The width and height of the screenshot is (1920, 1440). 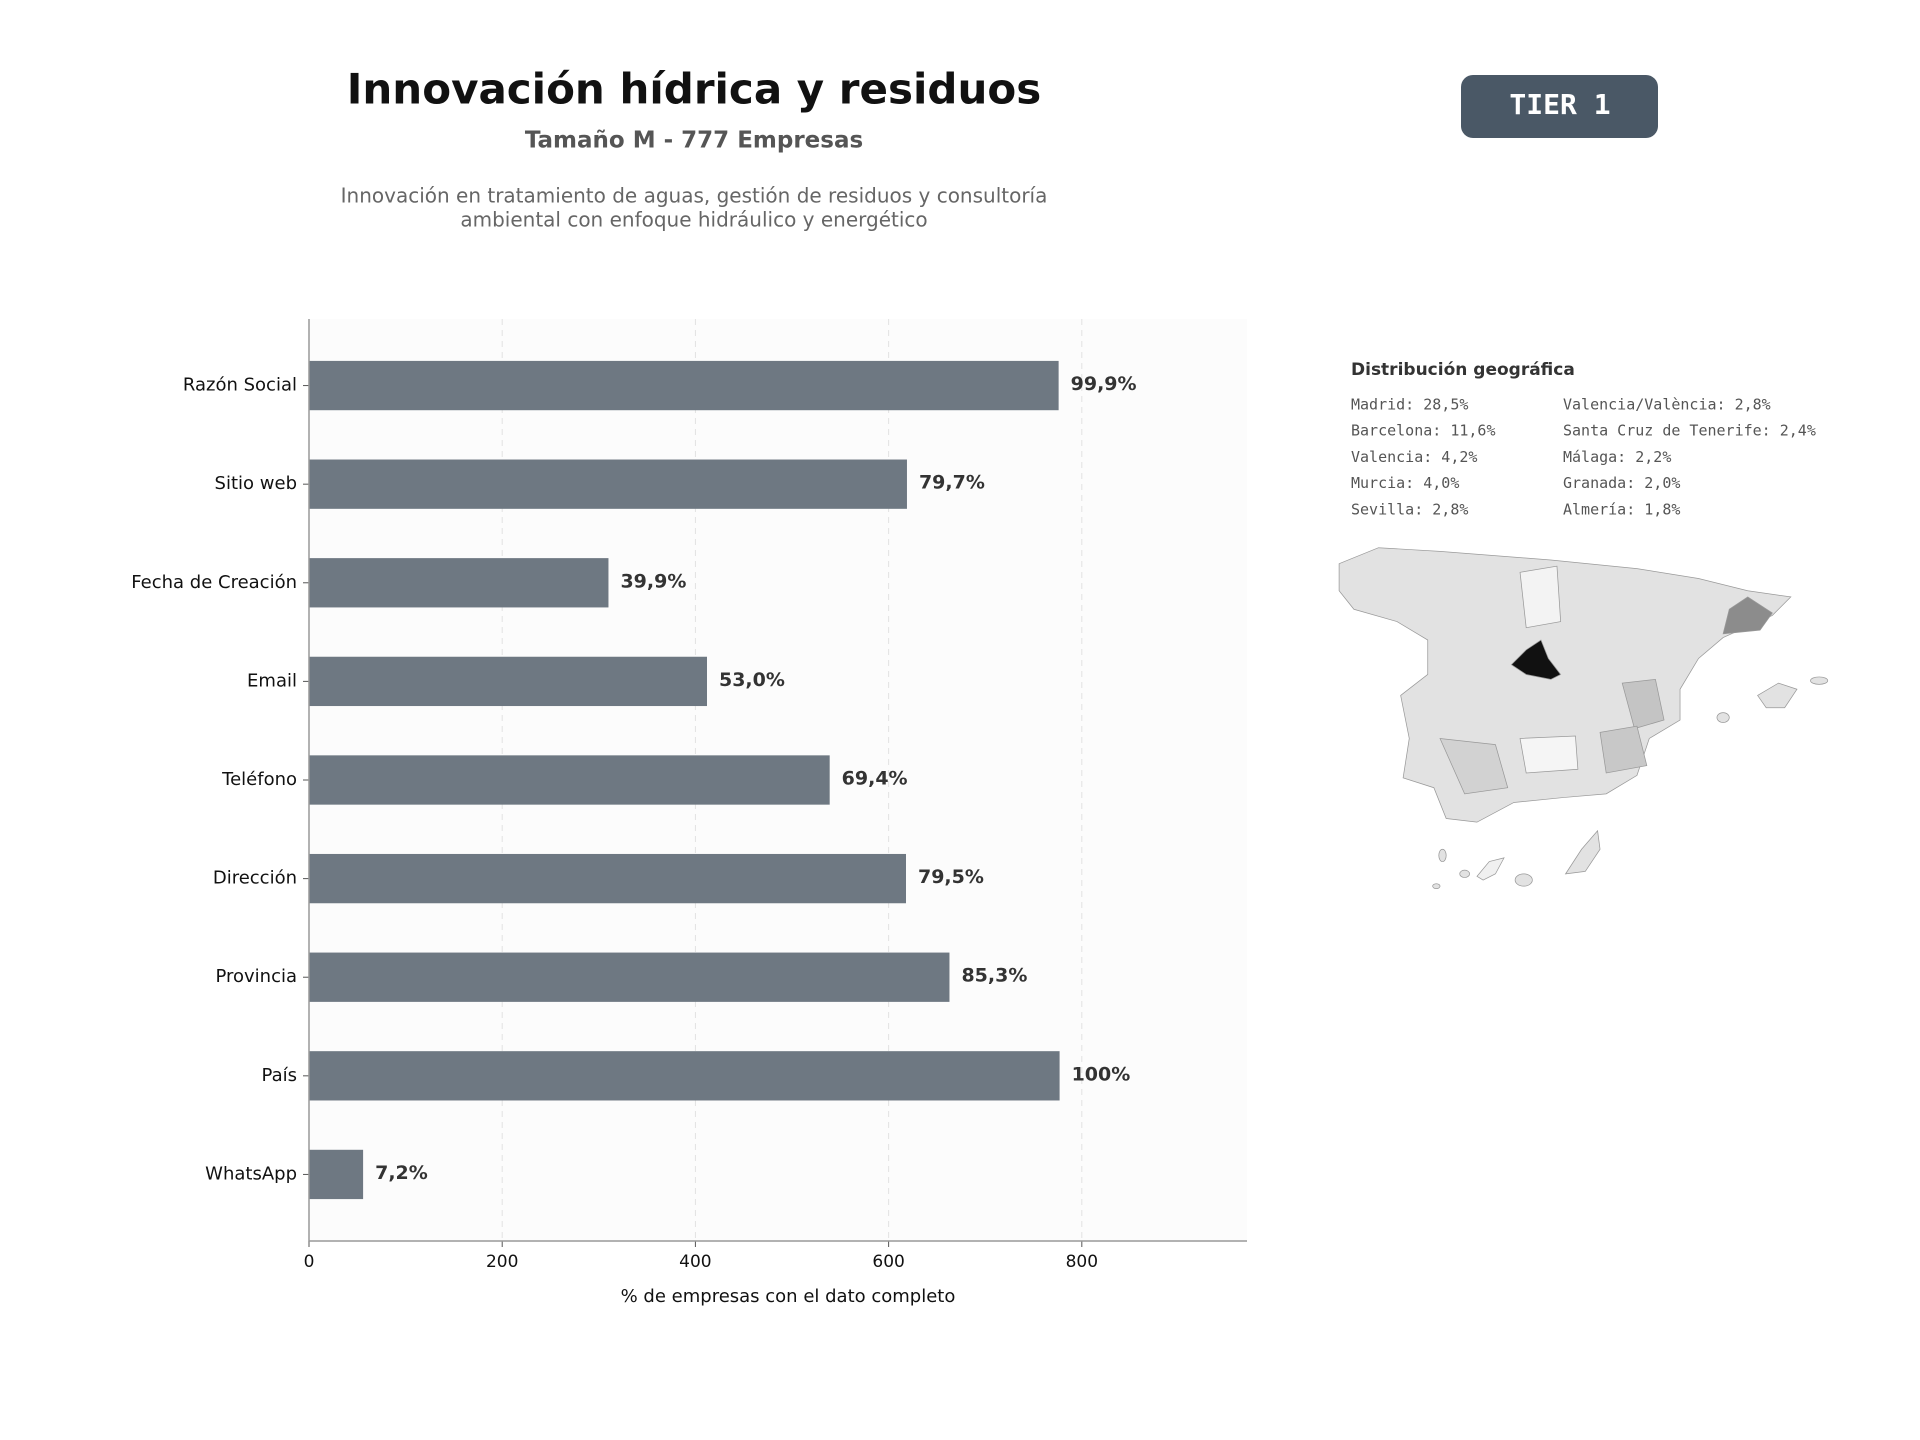 I want to click on geo-item: Santa Cruz de Tenerife: 2,4%, so click(x=1689, y=431).